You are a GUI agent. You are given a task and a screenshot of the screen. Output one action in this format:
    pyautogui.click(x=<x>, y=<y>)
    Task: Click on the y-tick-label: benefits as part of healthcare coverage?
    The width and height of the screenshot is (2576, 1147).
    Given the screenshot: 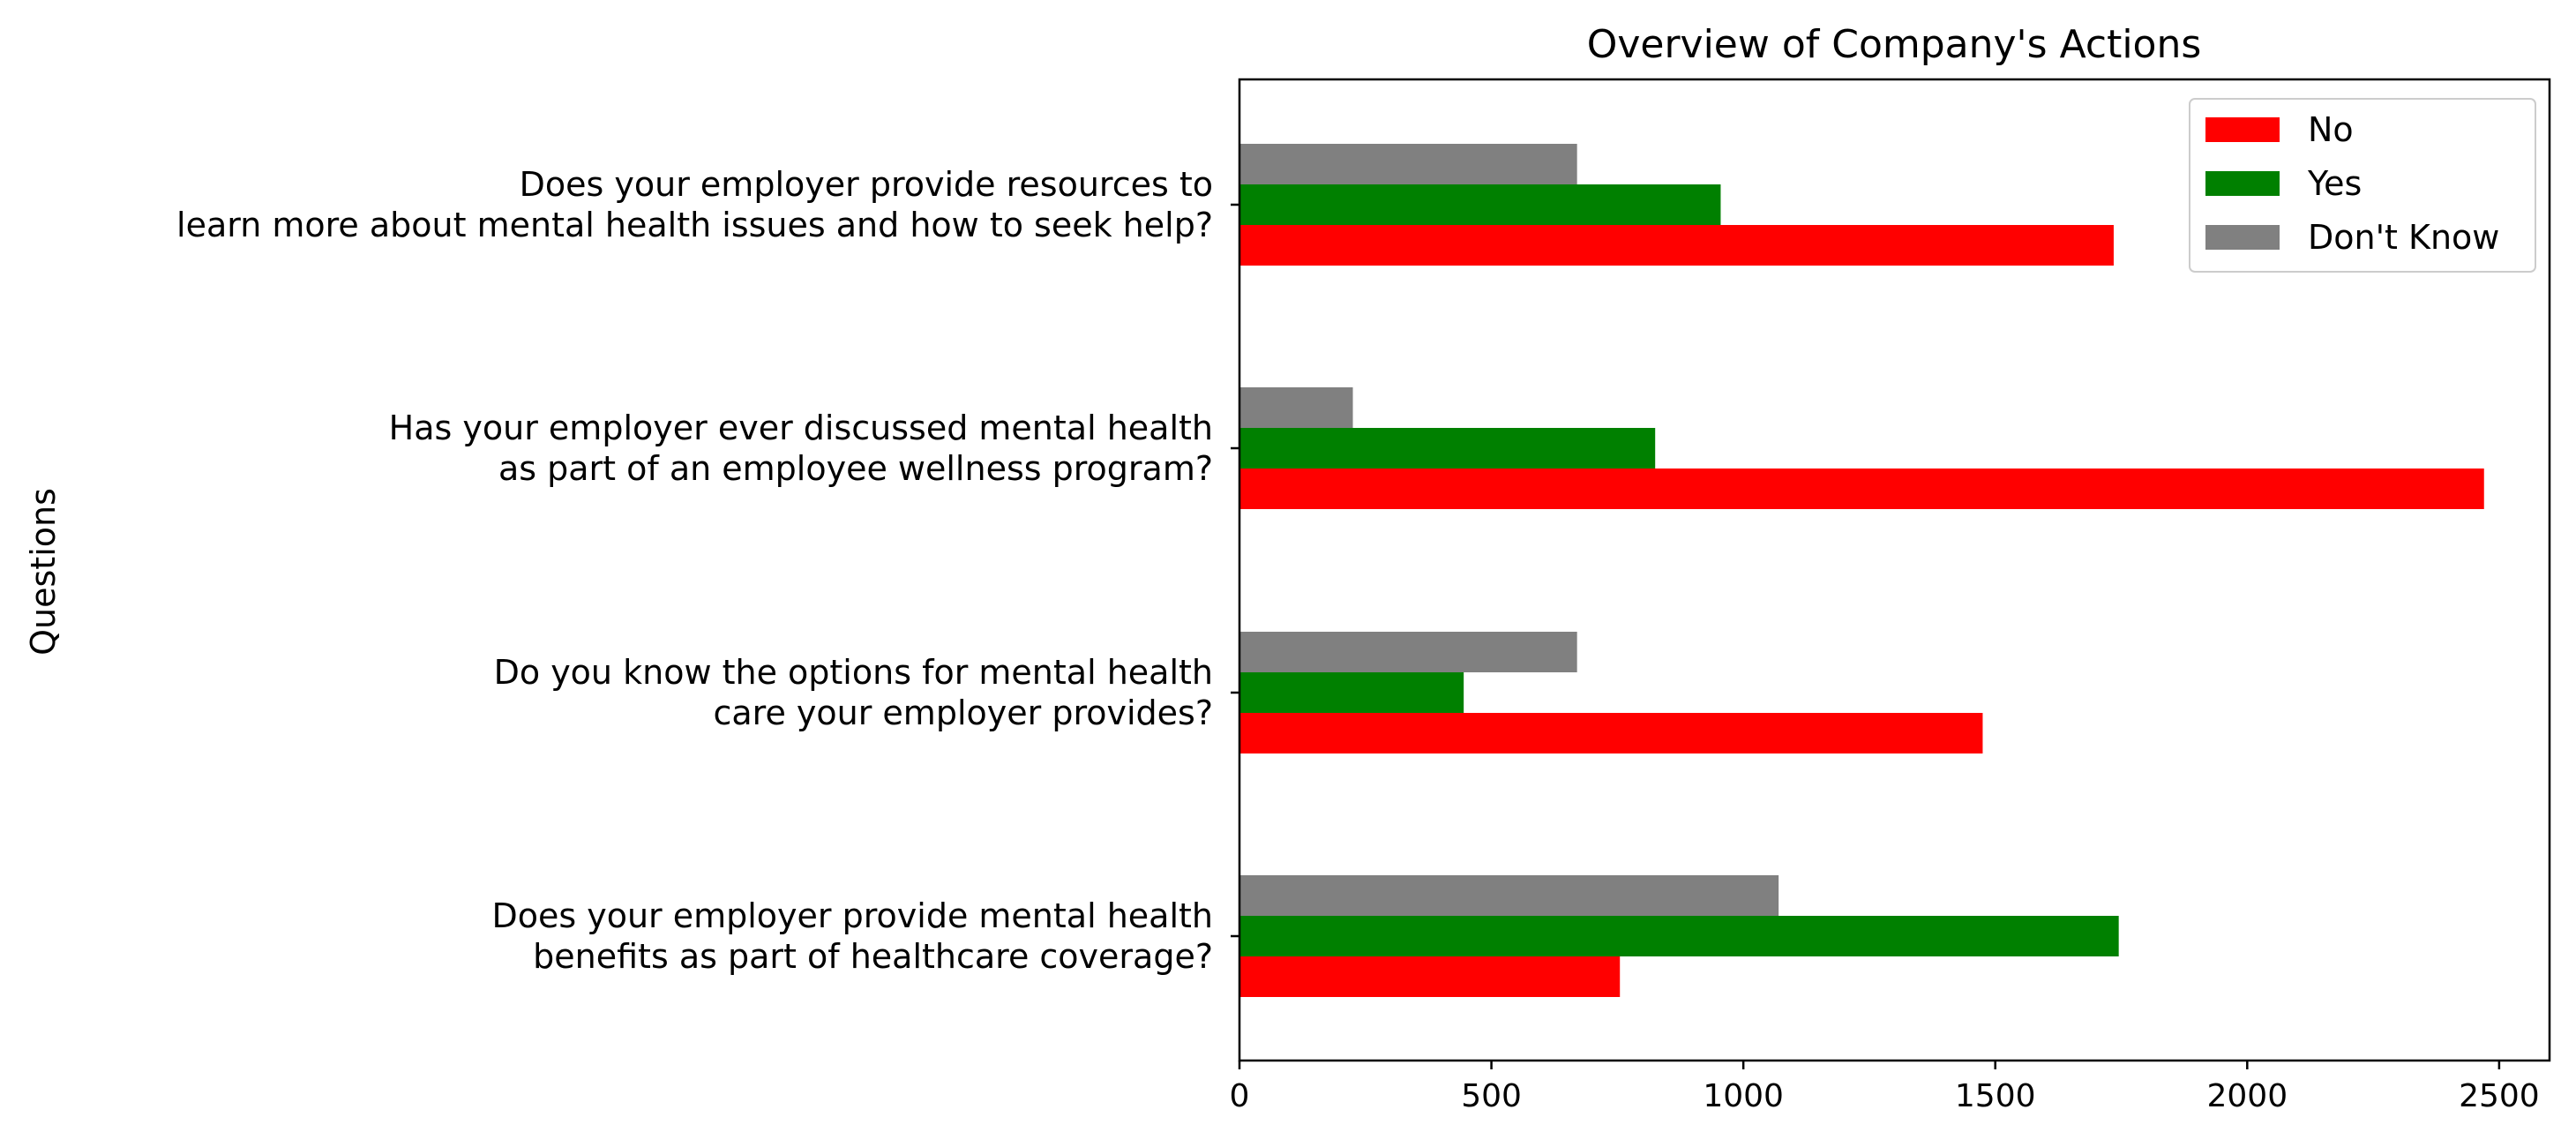 What is the action you would take?
    pyautogui.click(x=873, y=957)
    